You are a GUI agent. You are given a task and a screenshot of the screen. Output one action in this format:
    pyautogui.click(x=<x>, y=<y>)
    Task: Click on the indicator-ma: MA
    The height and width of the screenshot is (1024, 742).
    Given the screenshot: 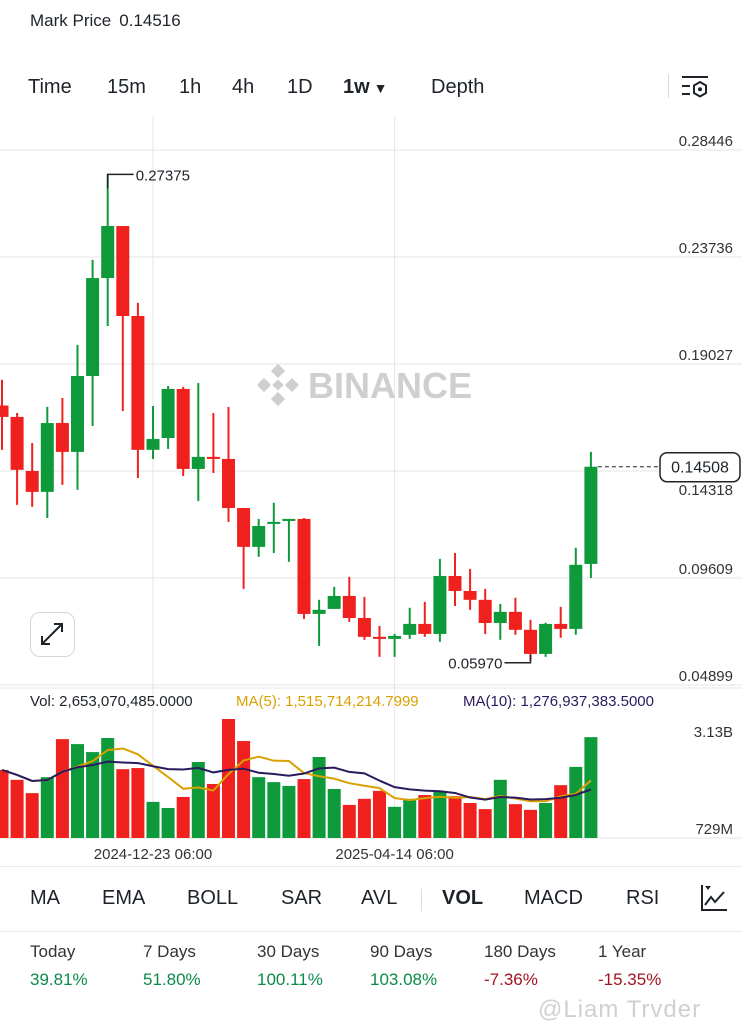 What is the action you would take?
    pyautogui.click(x=45, y=898)
    